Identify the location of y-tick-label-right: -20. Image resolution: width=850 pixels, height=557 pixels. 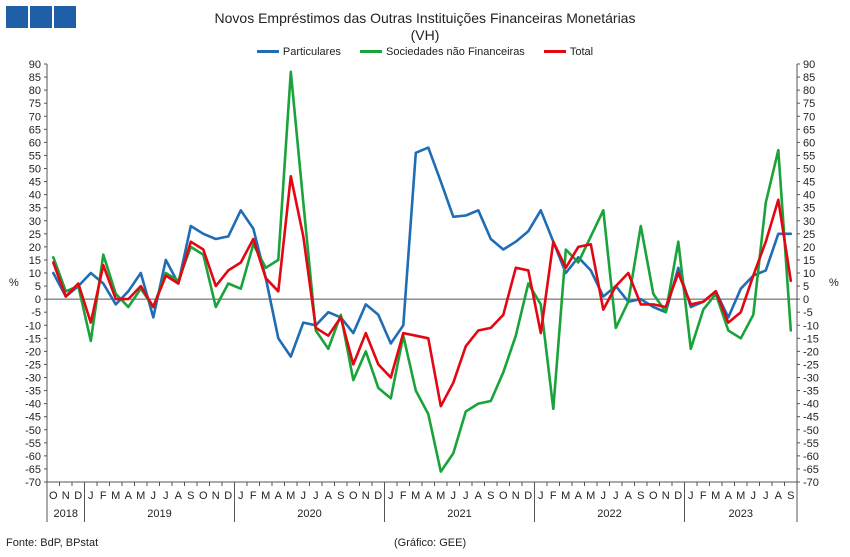
(811, 352).